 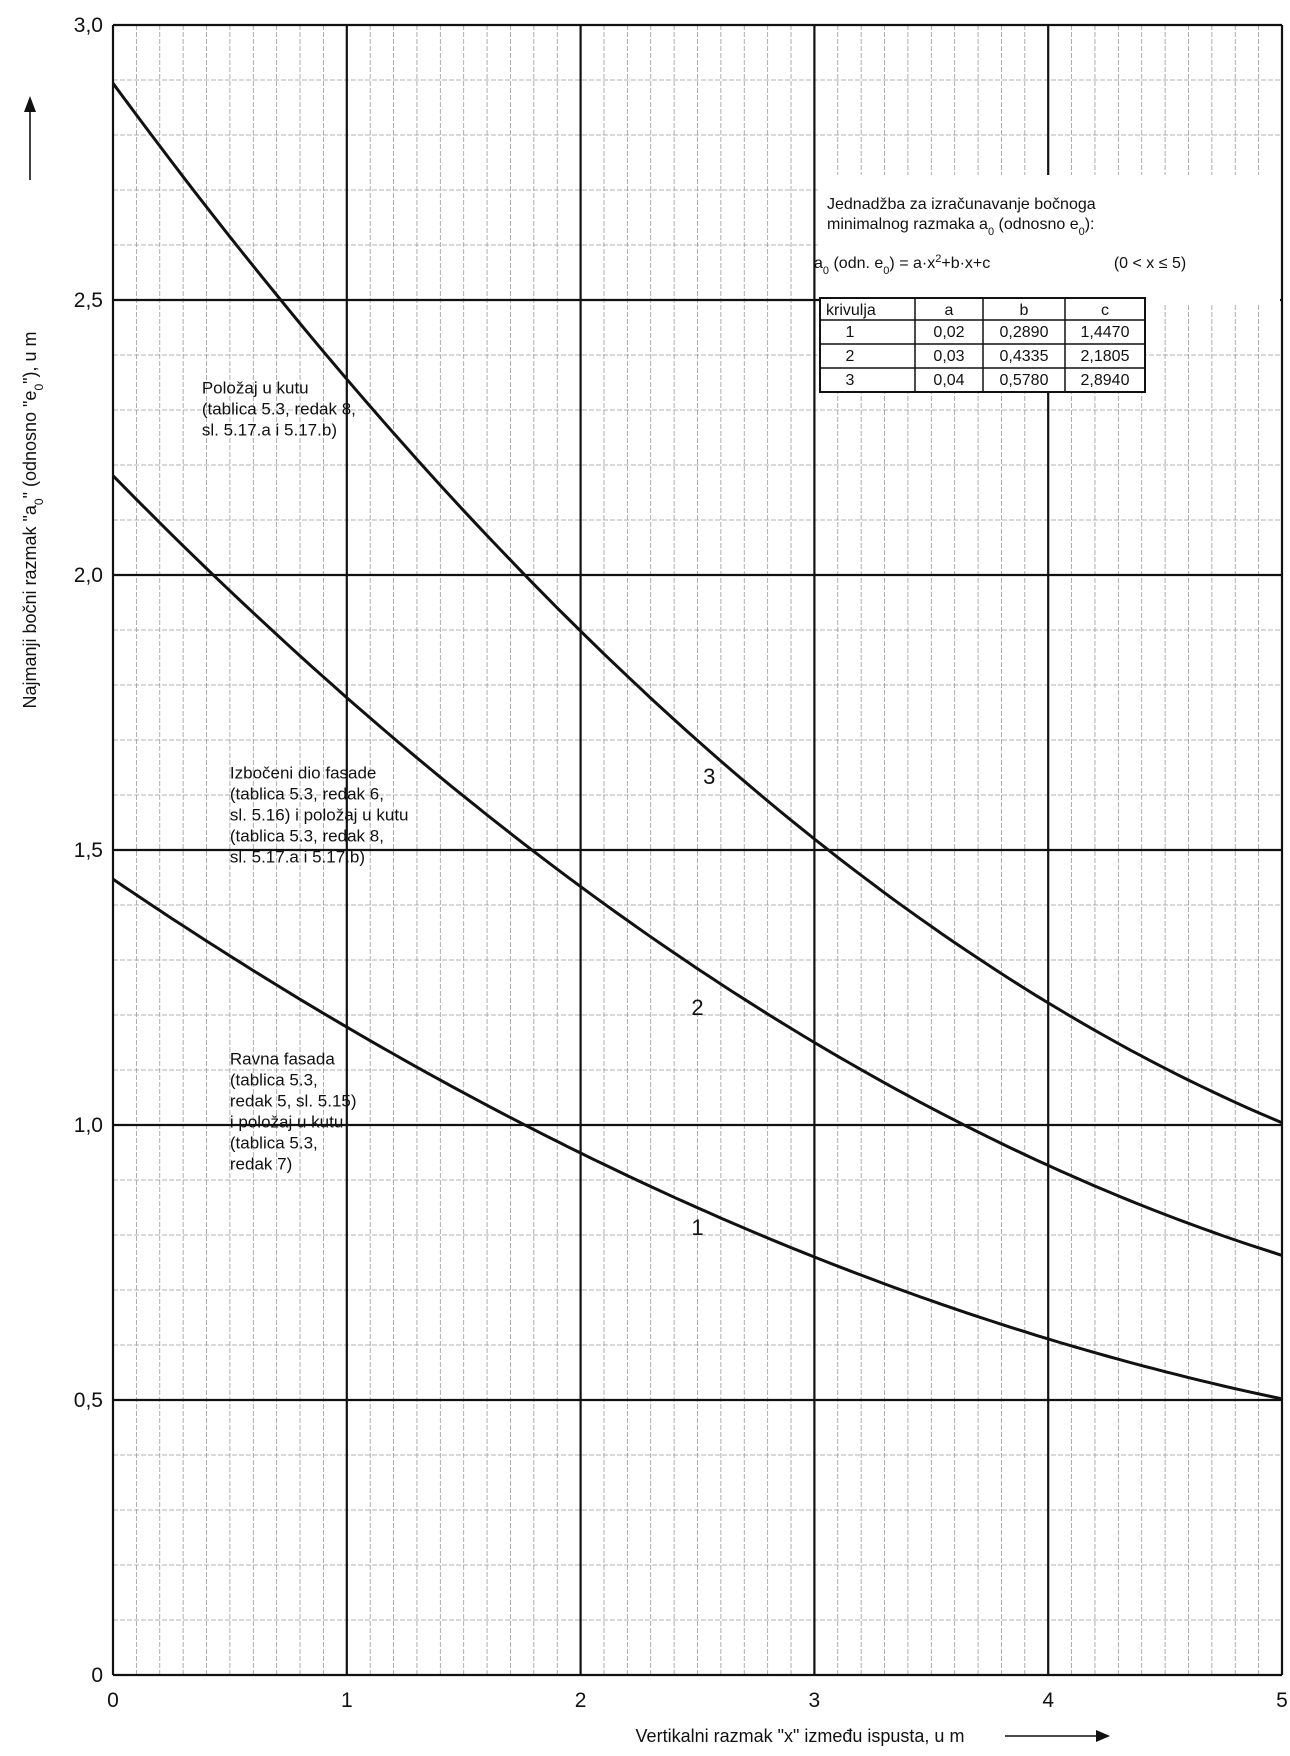 I want to click on y-tick-label: 2,0, so click(x=88, y=575).